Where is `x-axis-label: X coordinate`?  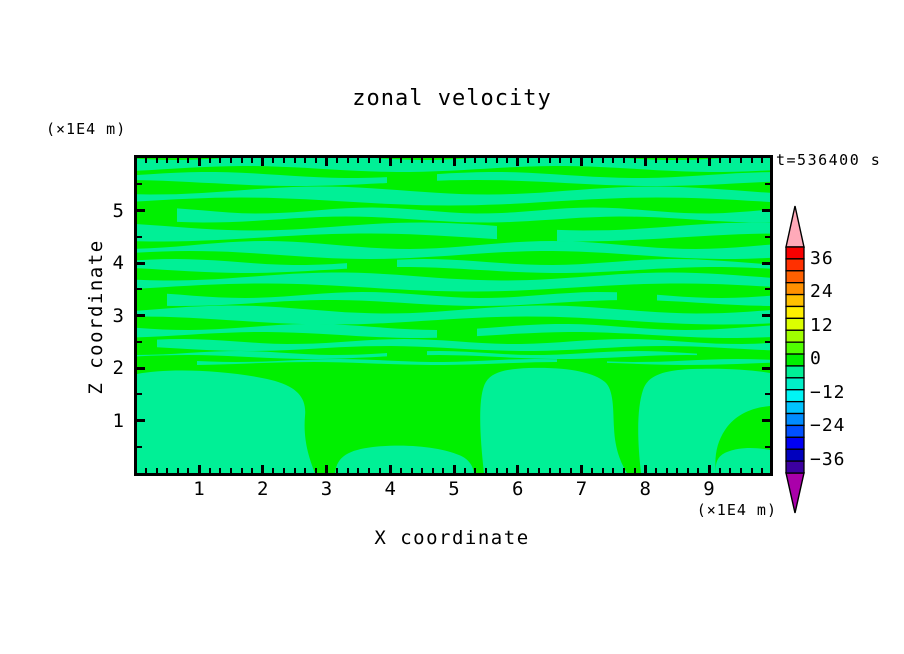
x-axis-label: X coordinate is located at coordinates (452, 538).